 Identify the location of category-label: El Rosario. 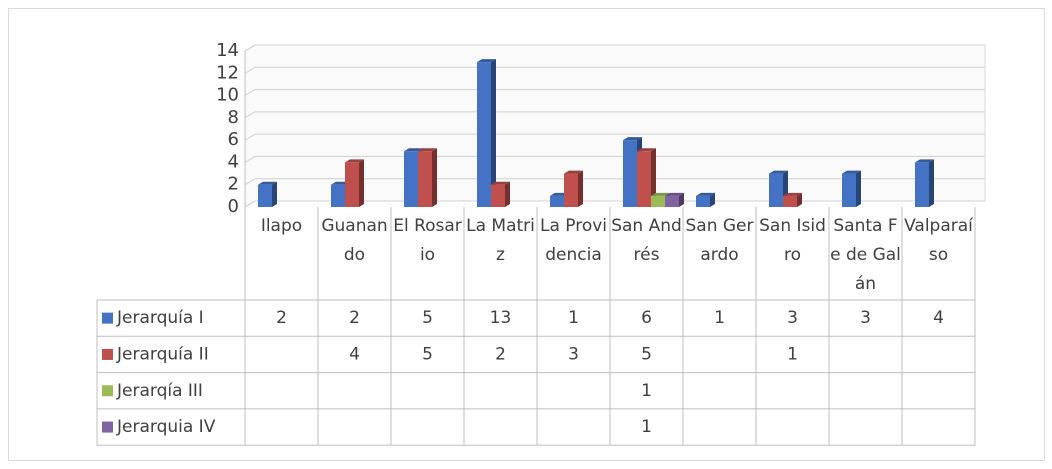
(427, 240).